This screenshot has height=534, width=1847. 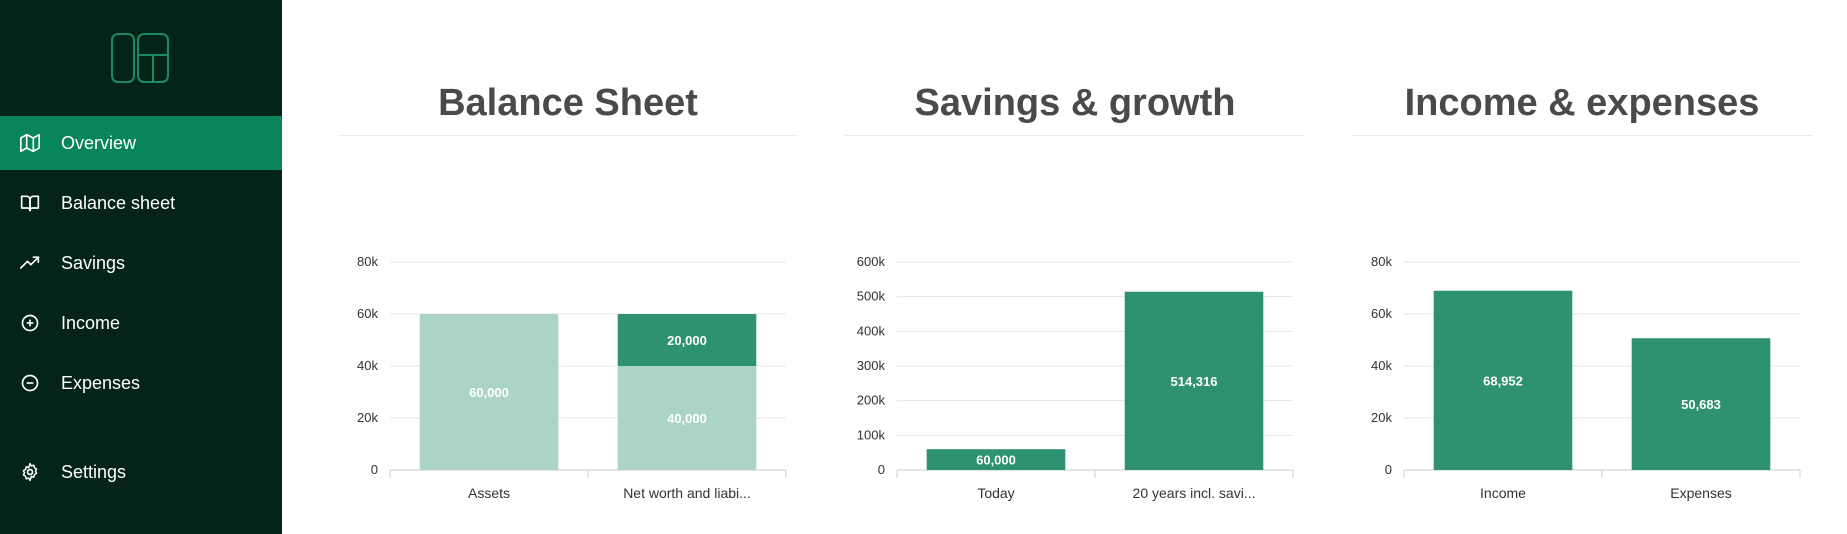 What do you see at coordinates (1586, 377) in the screenshot?
I see `income-expenses-chart: 0 20k 40k 60k 80k 68,952 Income 50,683 Expenses` at bounding box center [1586, 377].